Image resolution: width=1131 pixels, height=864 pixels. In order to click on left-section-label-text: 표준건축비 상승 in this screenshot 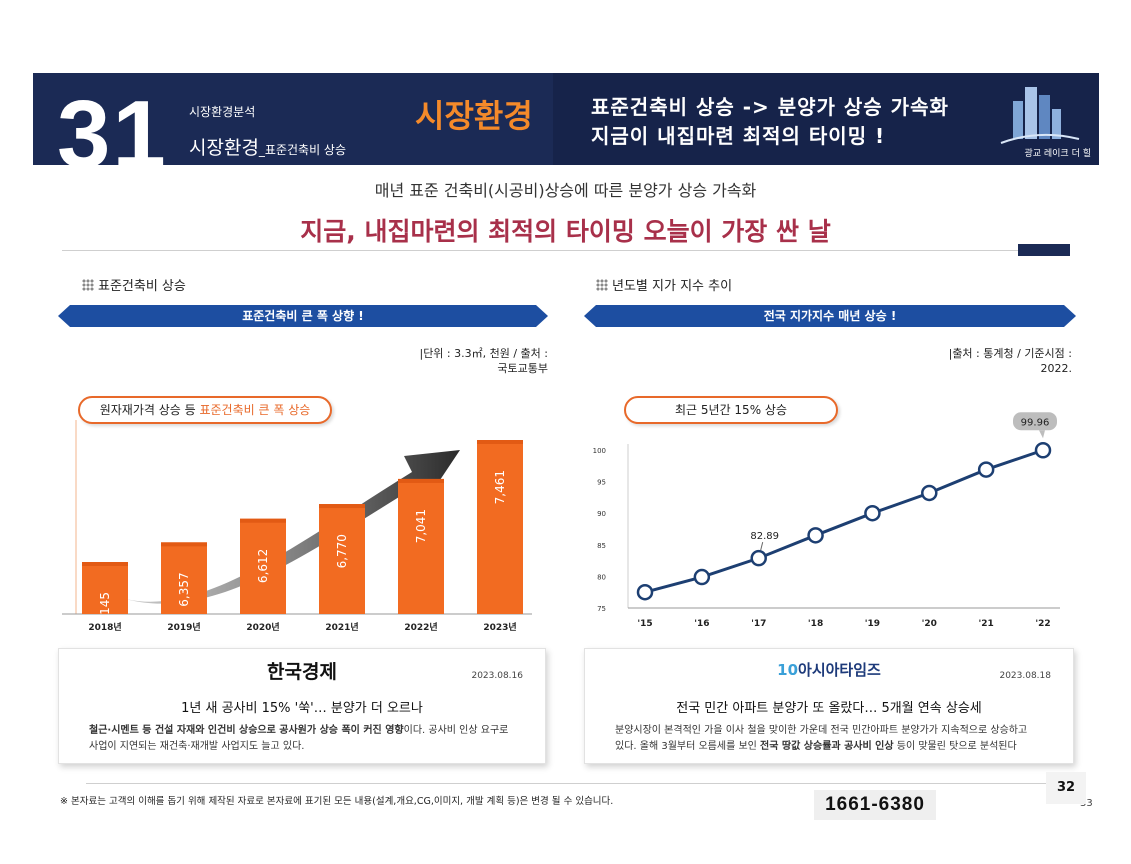, I will do `click(142, 286)`.